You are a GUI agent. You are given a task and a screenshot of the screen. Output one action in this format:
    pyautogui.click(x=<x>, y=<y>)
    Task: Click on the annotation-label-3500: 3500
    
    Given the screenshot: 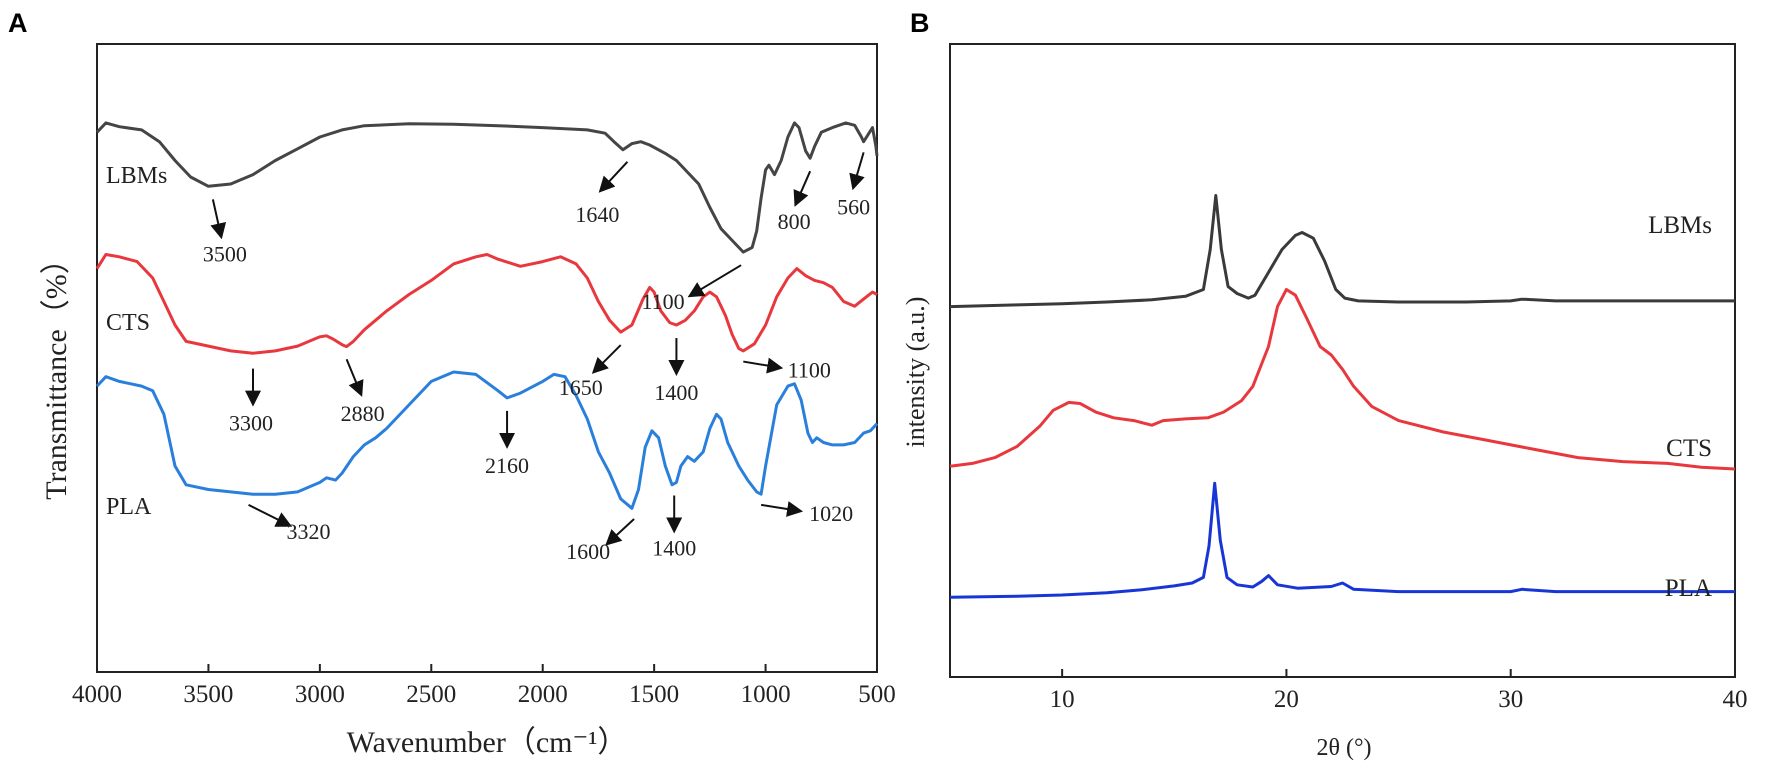 What is the action you would take?
    pyautogui.click(x=225, y=253)
    